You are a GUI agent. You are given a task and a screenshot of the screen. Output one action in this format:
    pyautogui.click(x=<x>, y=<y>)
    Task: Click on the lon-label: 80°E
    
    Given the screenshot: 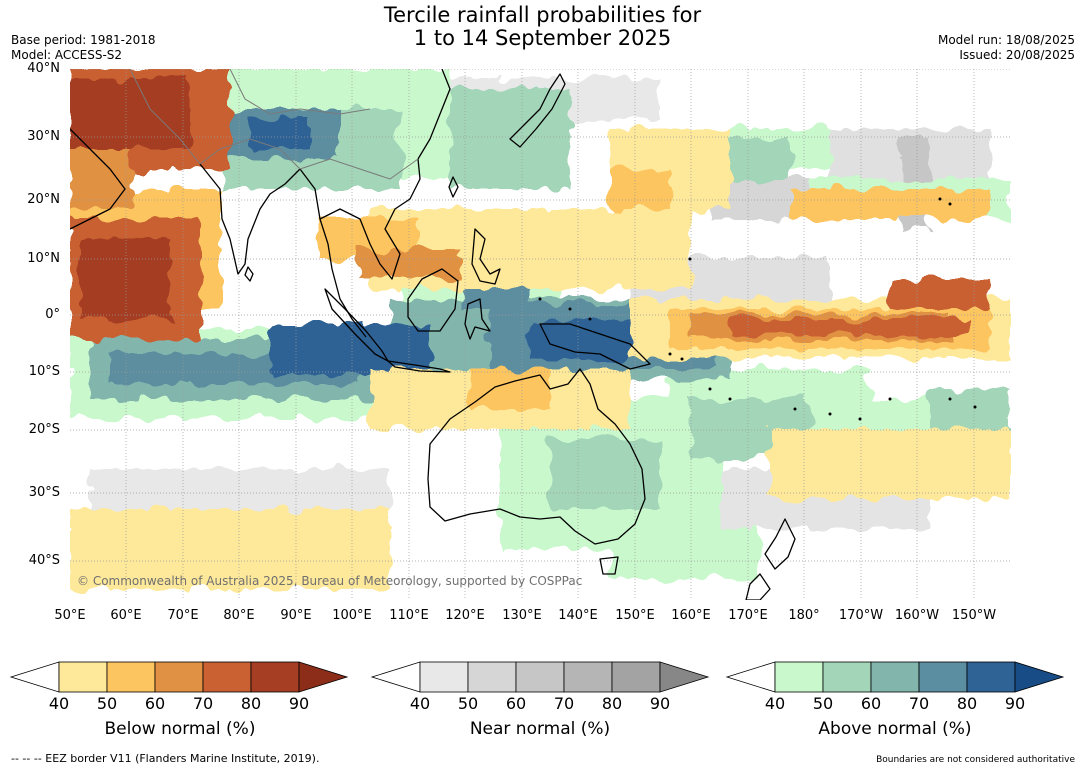 What is the action you would take?
    pyautogui.click(x=239, y=615)
    